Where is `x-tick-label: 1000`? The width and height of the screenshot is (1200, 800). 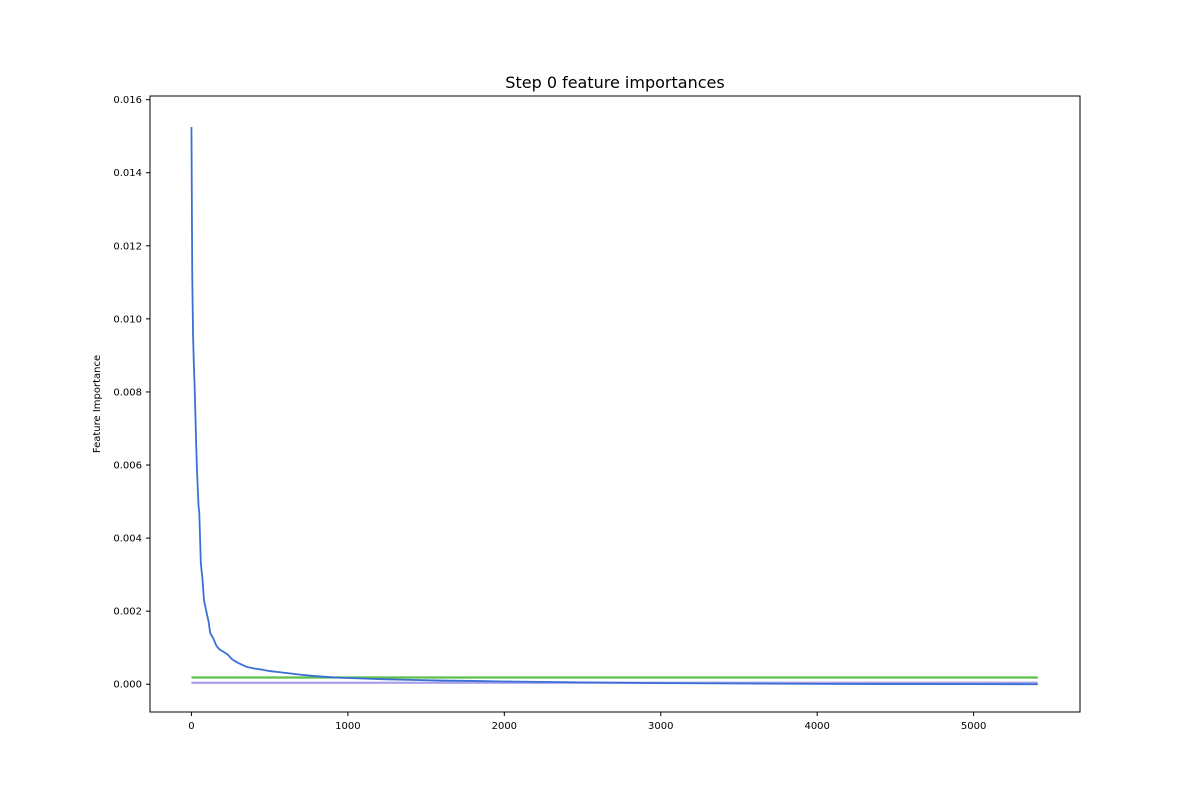 x-tick-label: 1000 is located at coordinates (347, 726).